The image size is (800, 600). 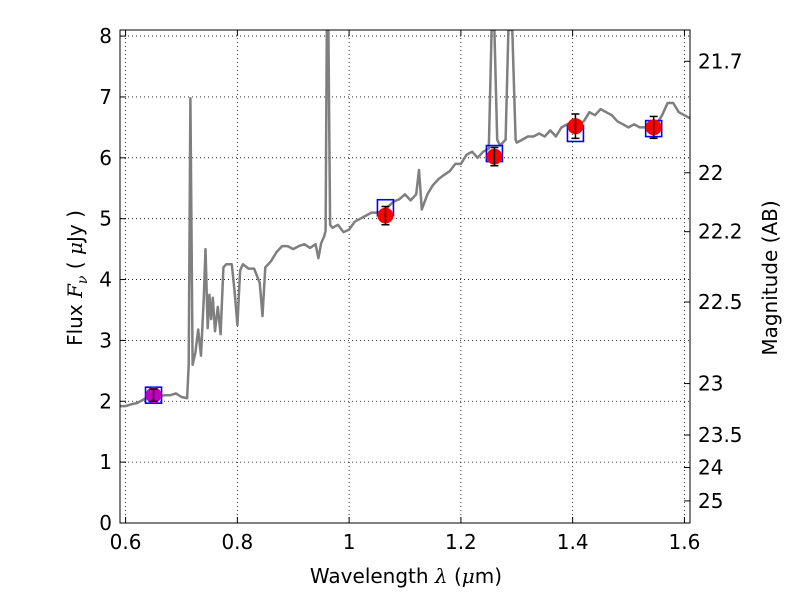 I want to click on y-tick-label: 3, so click(x=105, y=340).